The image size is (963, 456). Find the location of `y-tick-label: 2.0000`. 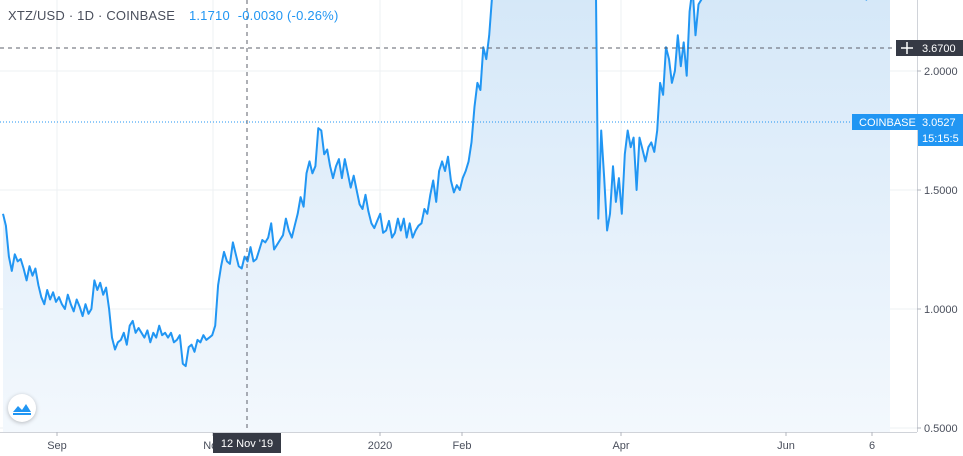

y-tick-label: 2.0000 is located at coordinates (941, 72).